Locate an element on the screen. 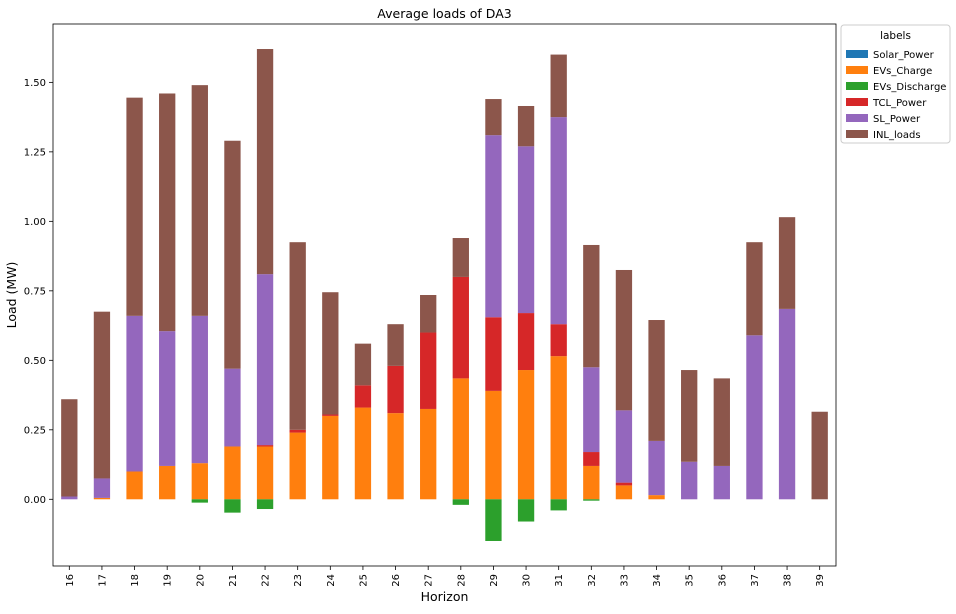  legend-box is located at coordinates (895, 84).